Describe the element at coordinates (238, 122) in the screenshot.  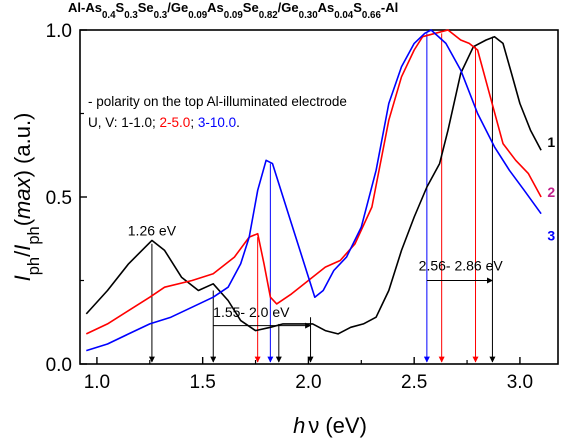
I see `legend-end: .` at that location.